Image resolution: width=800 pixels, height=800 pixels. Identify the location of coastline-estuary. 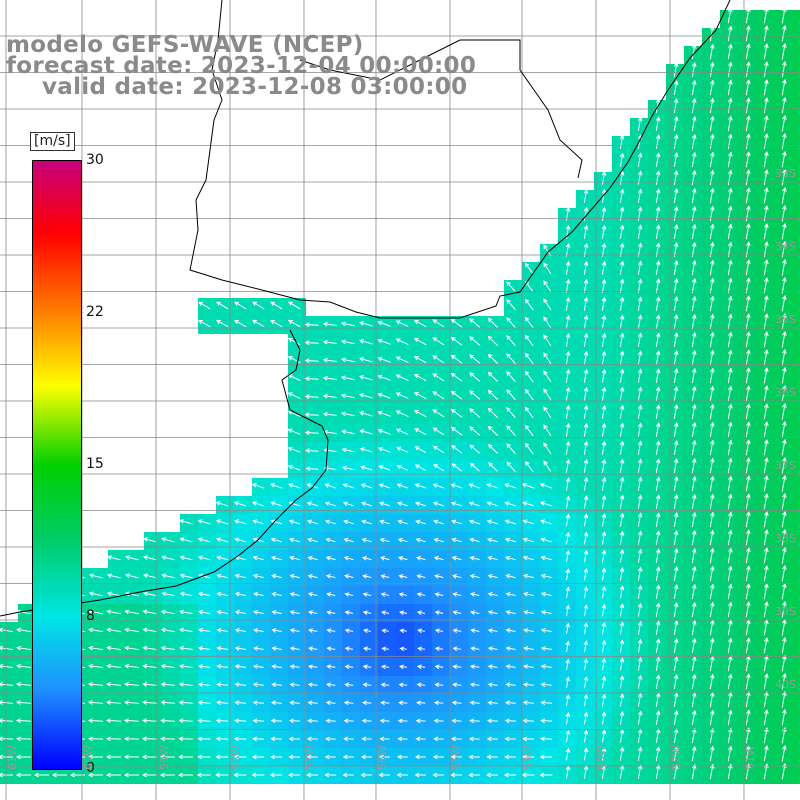
(164, 473).